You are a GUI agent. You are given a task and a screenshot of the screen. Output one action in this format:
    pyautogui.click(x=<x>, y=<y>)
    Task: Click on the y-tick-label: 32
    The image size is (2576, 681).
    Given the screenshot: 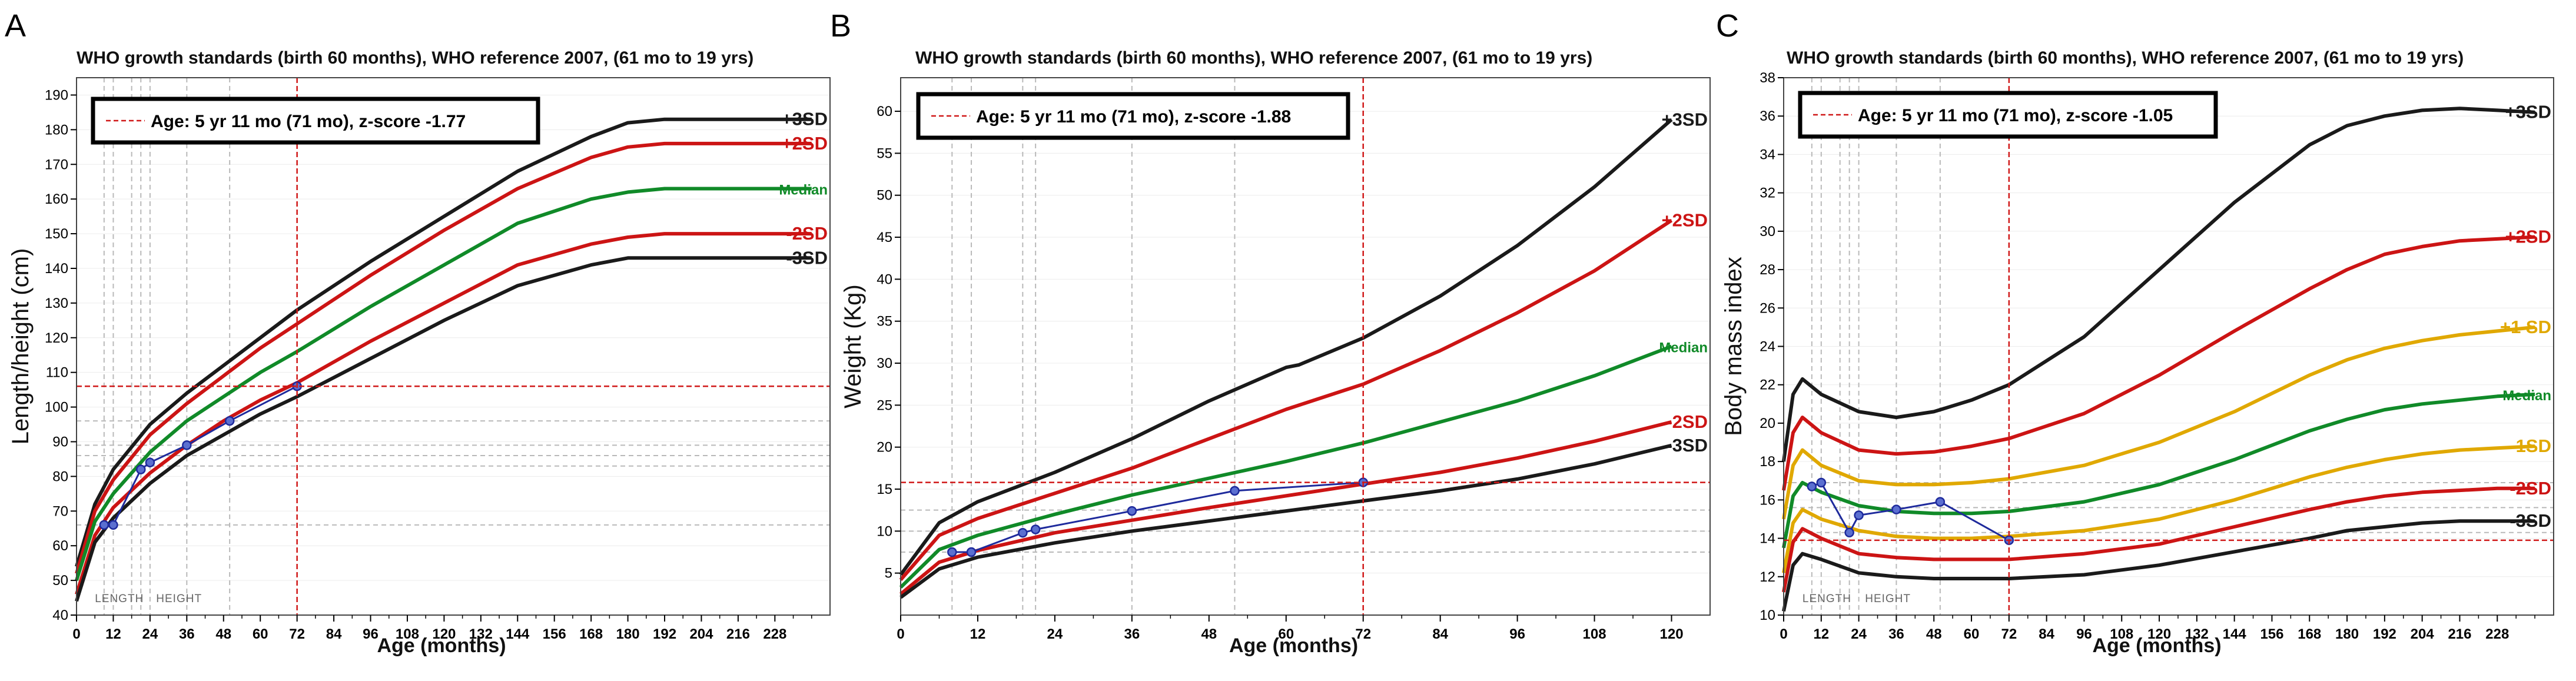 What is the action you would take?
    pyautogui.click(x=1767, y=193)
    